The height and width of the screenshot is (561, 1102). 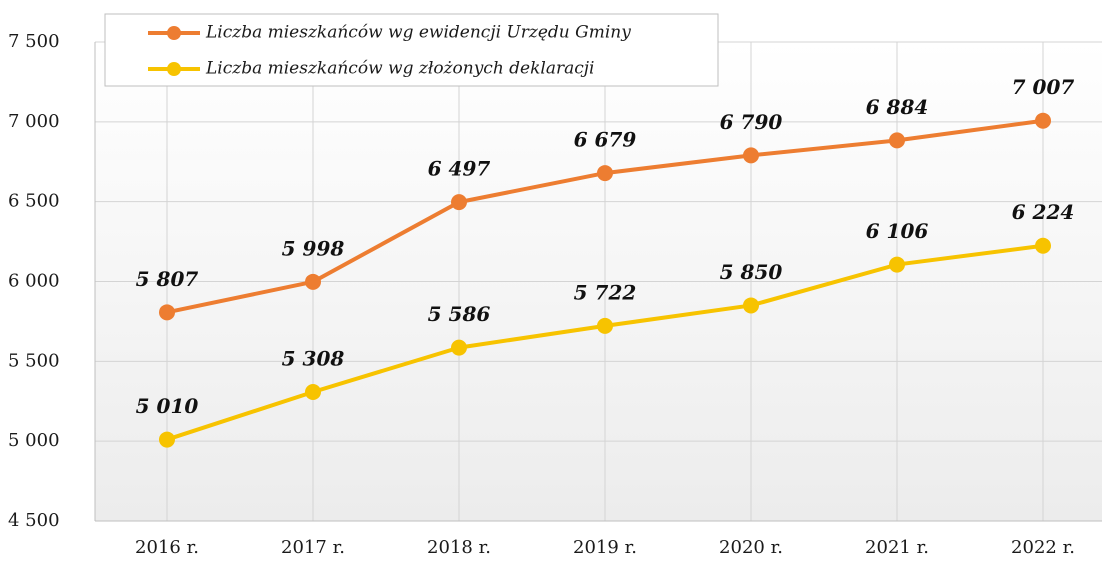 What do you see at coordinates (34, 440) in the screenshot?
I see `y-tick-label: 5 000` at bounding box center [34, 440].